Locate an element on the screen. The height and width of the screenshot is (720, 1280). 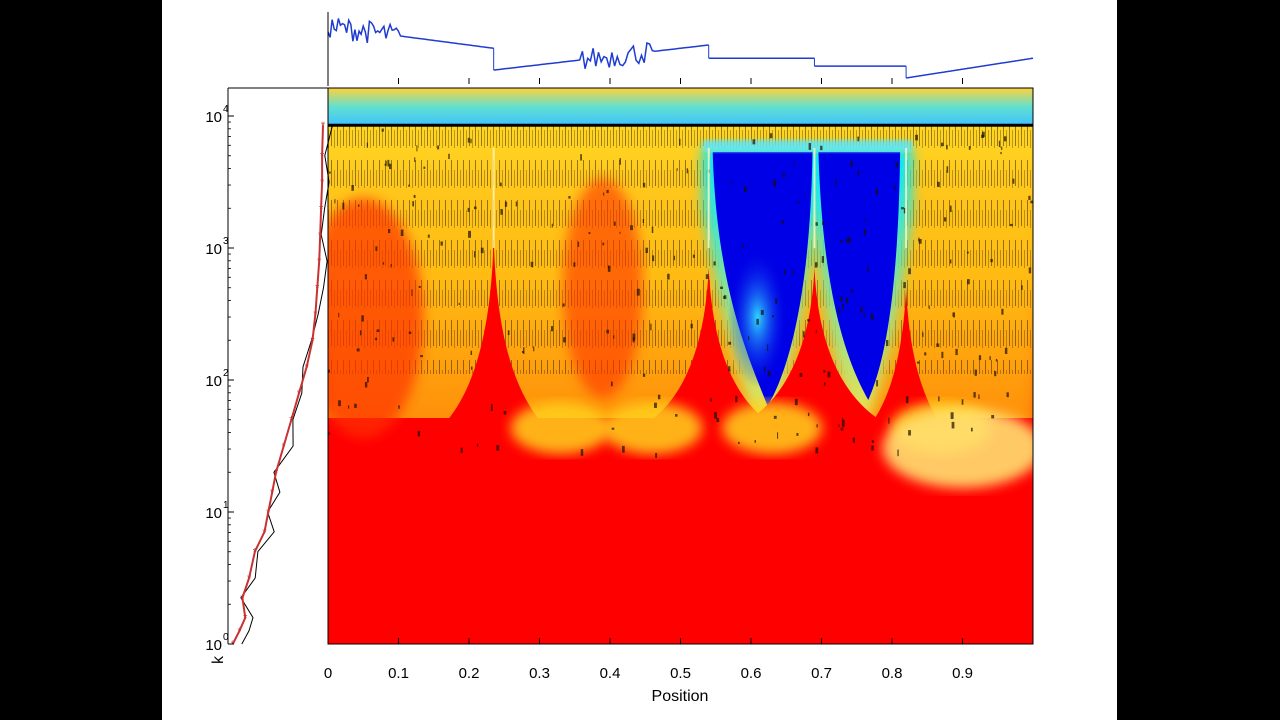
spectrum-smooth is located at coordinates (277, 385).